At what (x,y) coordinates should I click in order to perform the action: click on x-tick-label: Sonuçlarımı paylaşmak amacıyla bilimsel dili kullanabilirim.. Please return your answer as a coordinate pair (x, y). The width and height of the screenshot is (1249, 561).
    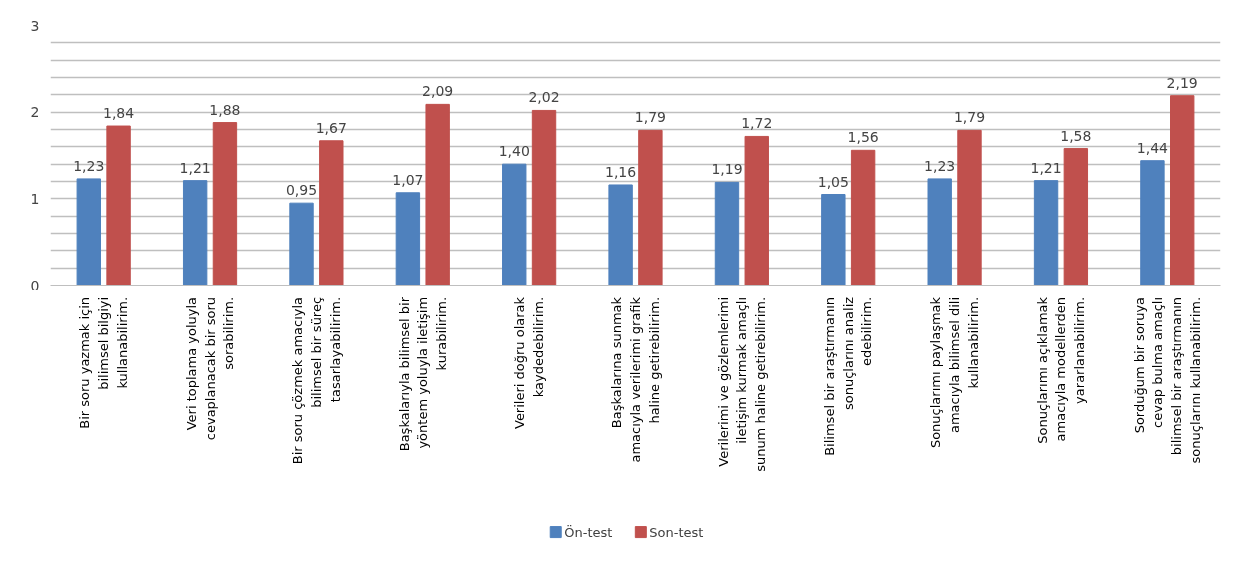
    Looking at the image, I should click on (954, 372).